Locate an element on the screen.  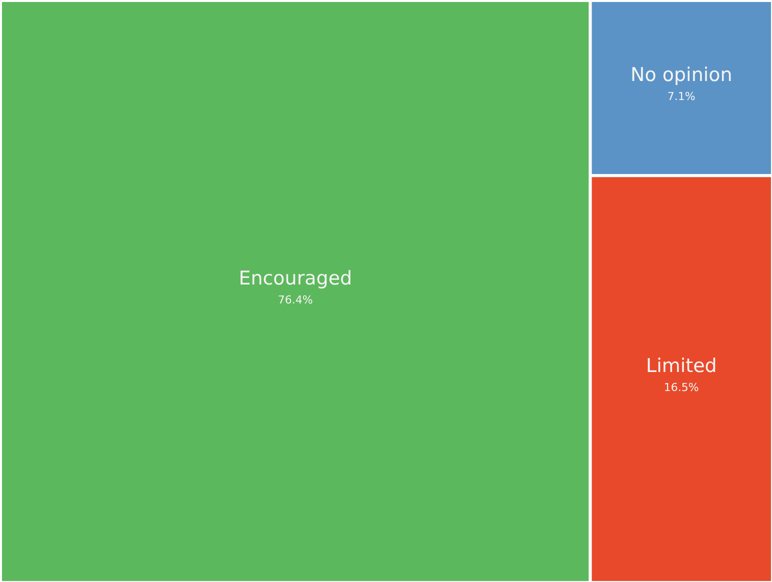
category-label: No opinion is located at coordinates (681, 75).